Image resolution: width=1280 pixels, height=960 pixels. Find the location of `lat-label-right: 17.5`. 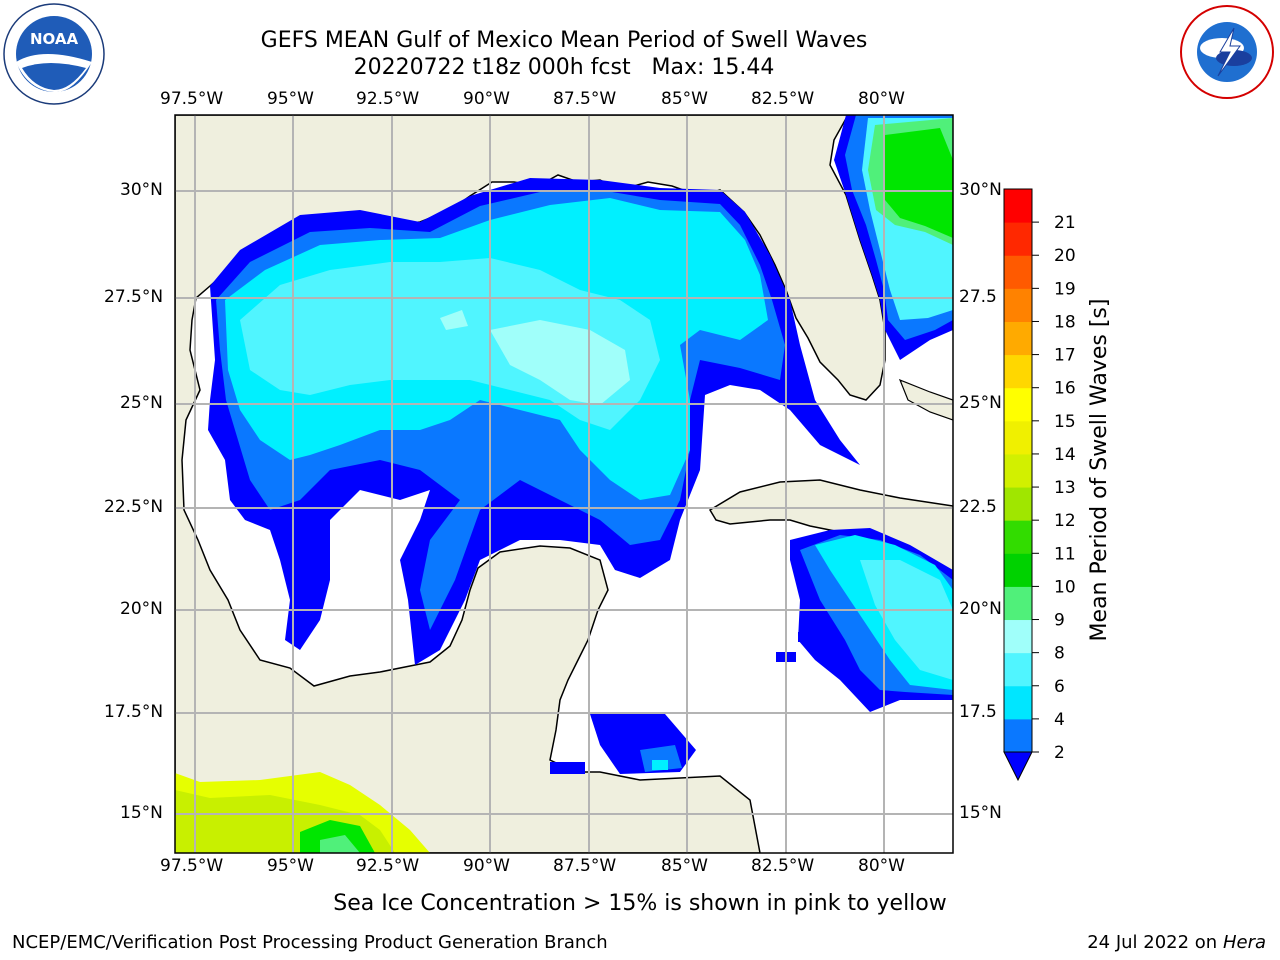

lat-label-right: 17.5 is located at coordinates (978, 712).